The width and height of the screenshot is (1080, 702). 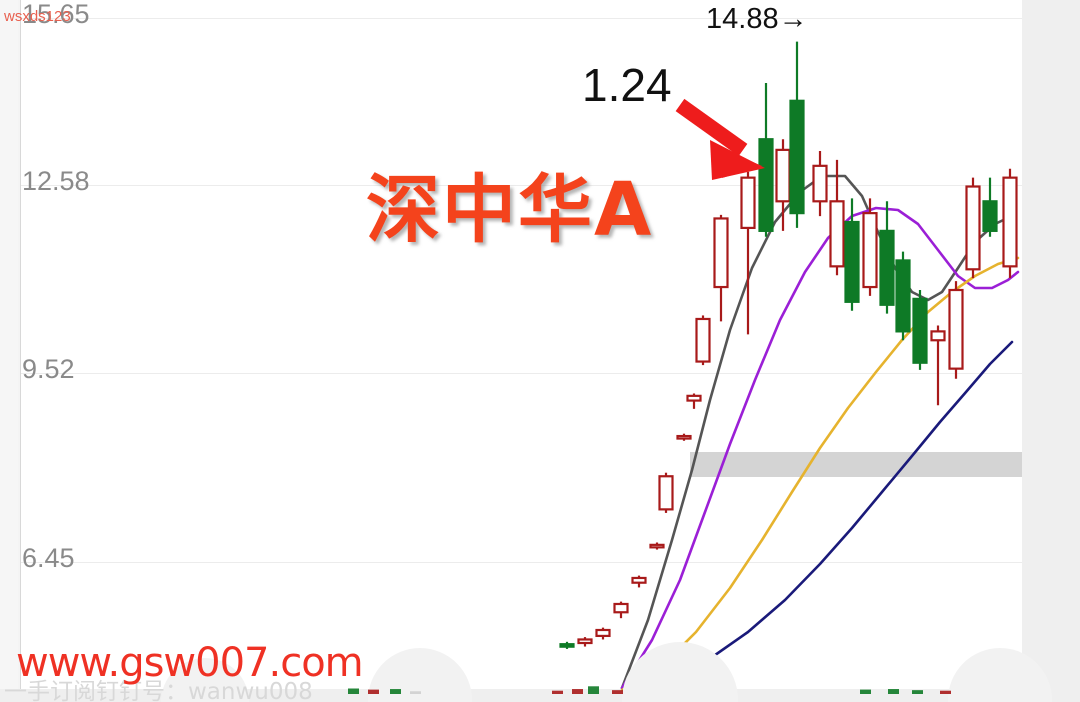 I want to click on price-highlight-bar, so click(x=856, y=464).